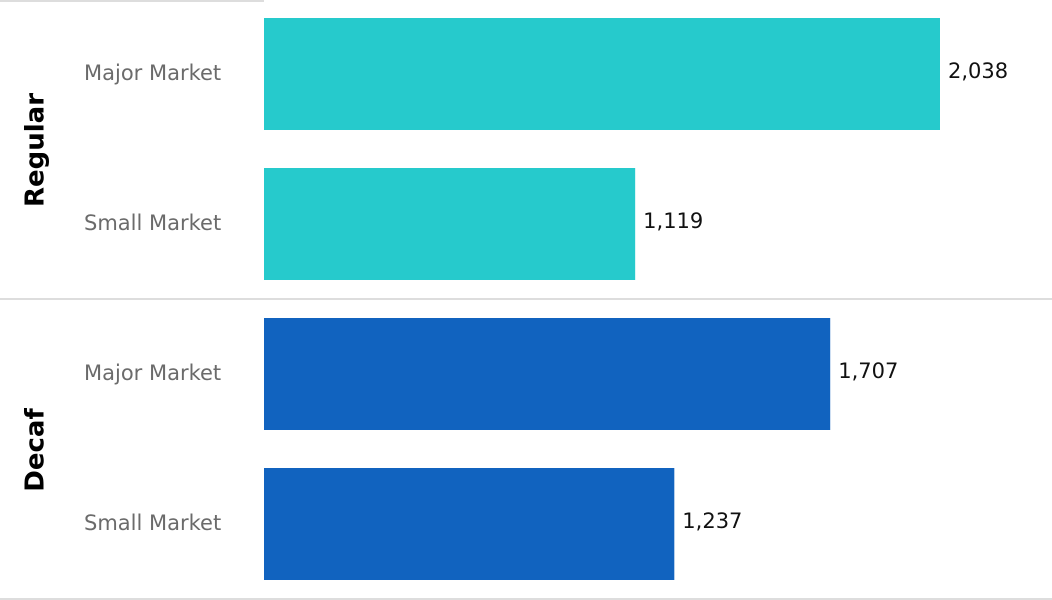  What do you see at coordinates (868, 371) in the screenshot?
I see `value-label: 1,707` at bounding box center [868, 371].